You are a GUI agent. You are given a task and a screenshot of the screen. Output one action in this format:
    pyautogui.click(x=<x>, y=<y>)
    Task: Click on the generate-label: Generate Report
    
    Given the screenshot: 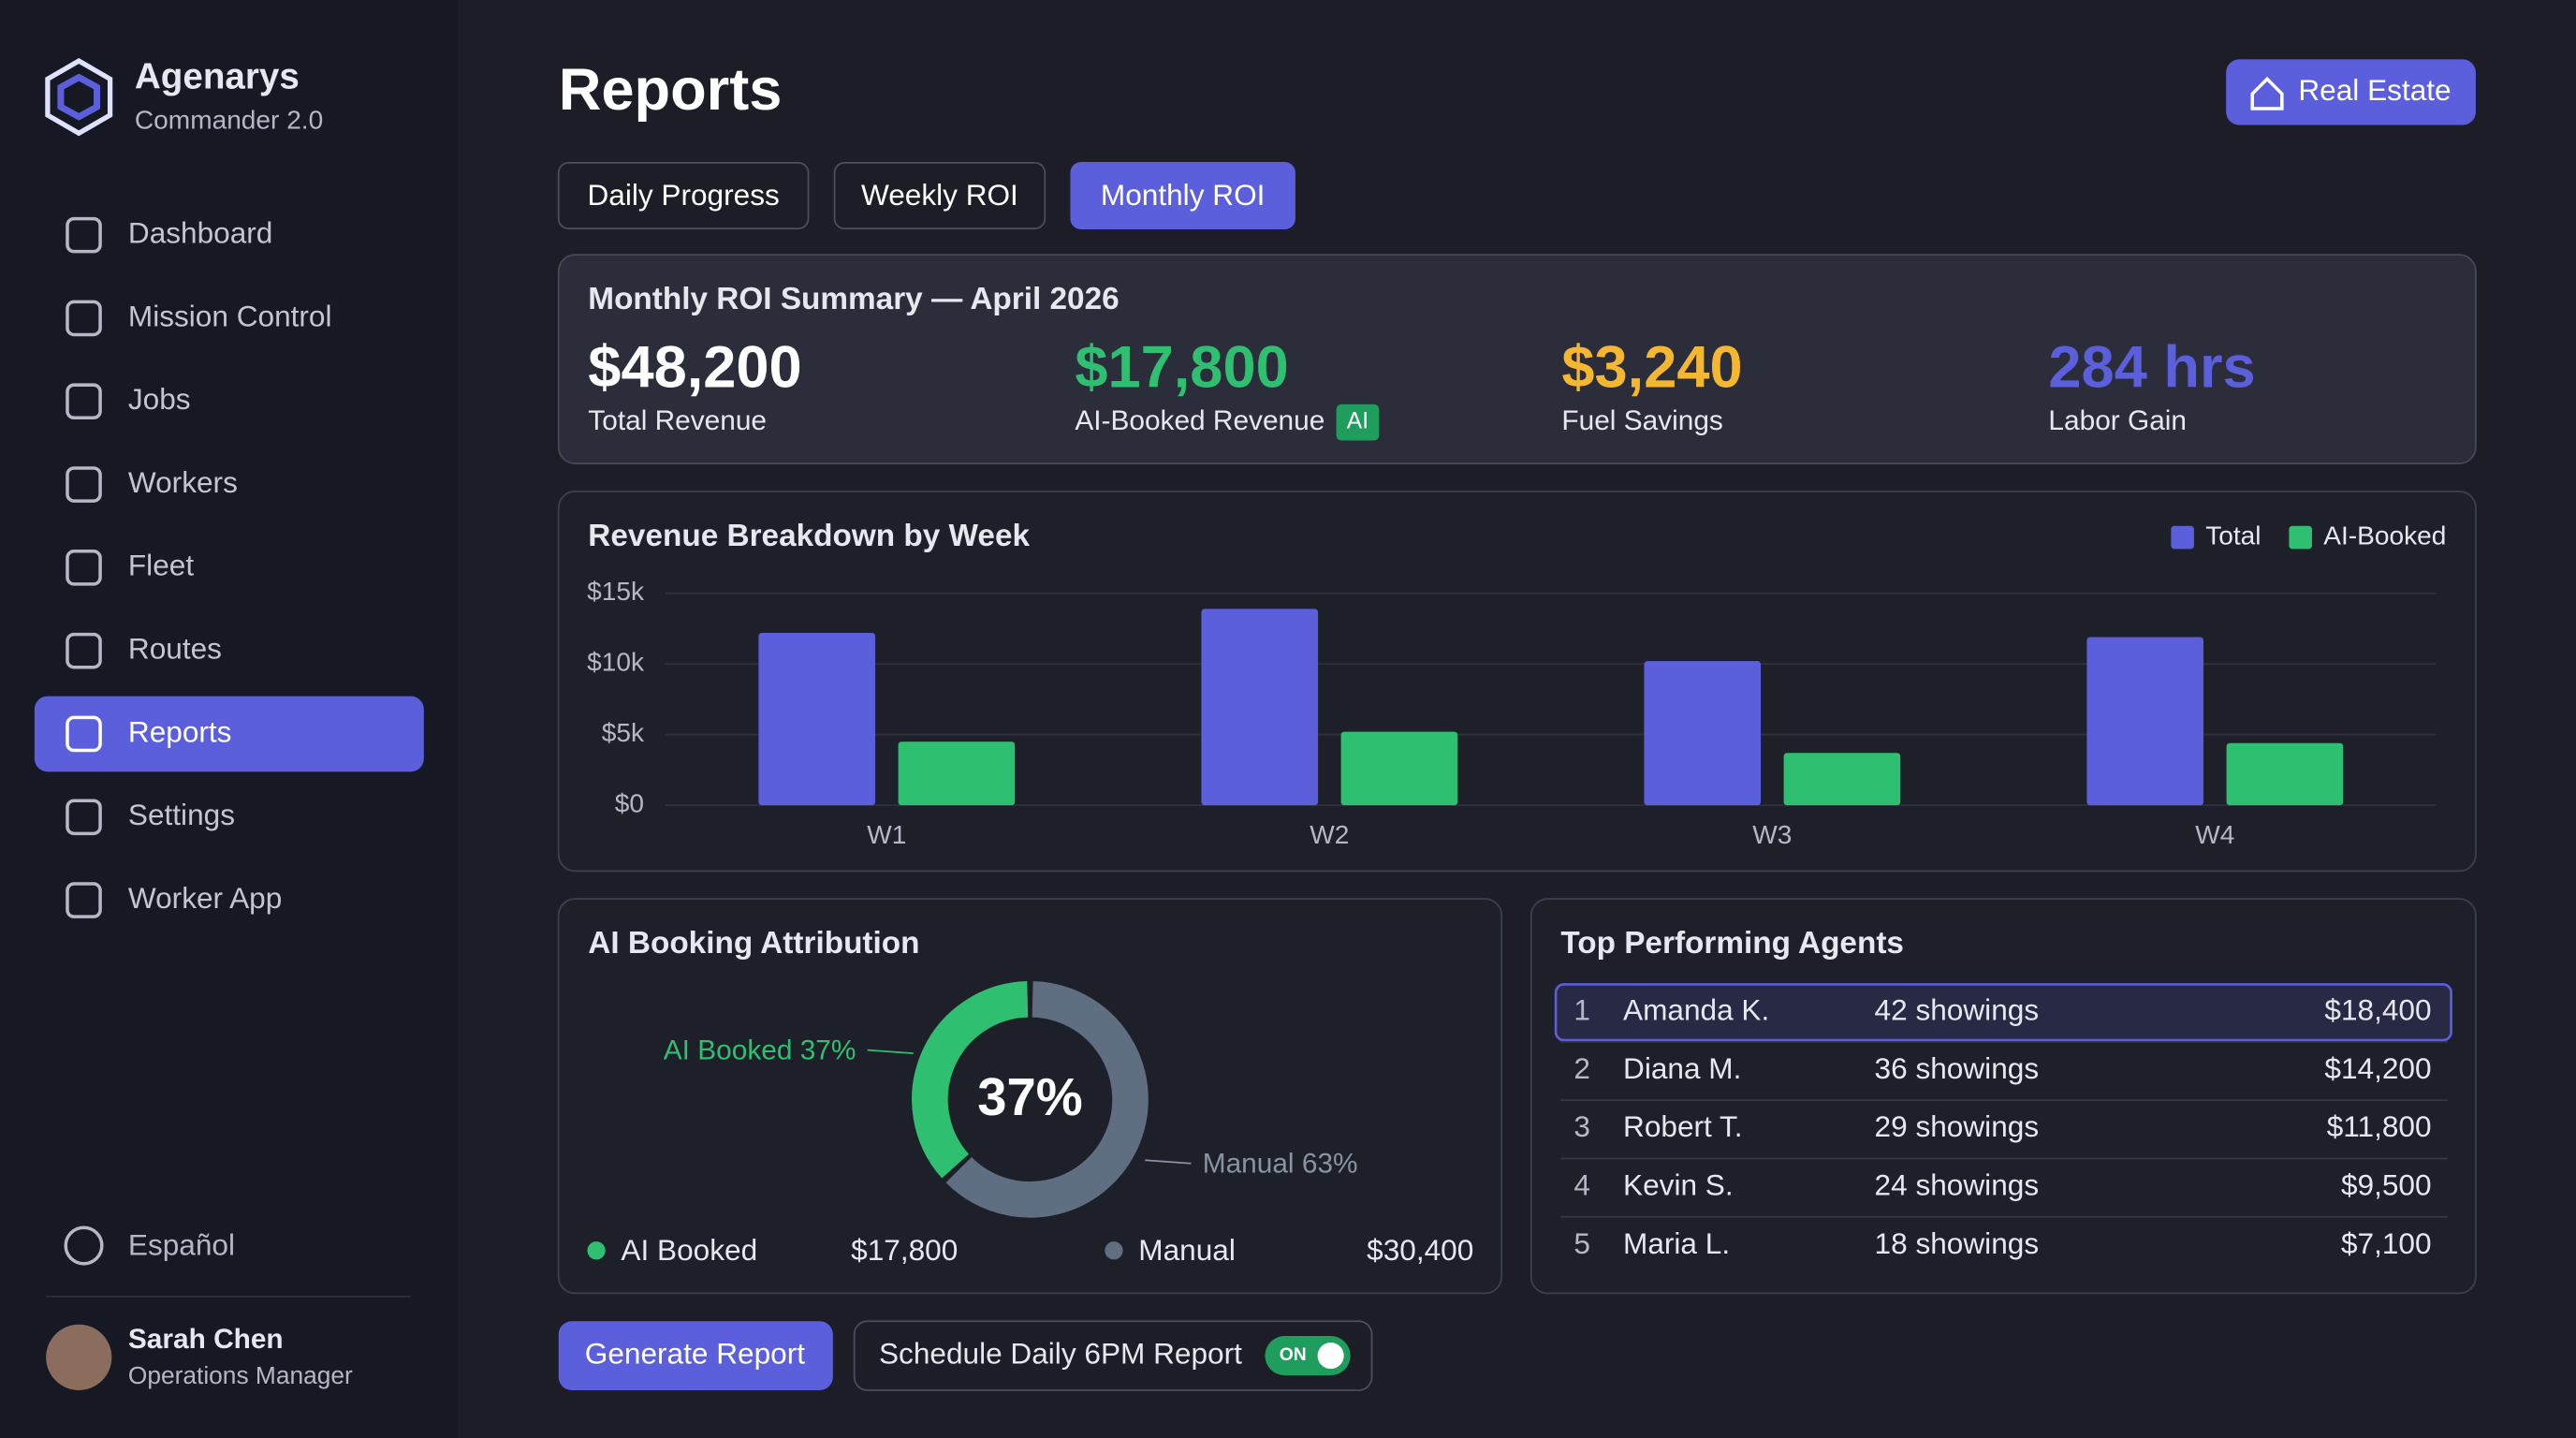 What is the action you would take?
    pyautogui.click(x=695, y=1353)
    